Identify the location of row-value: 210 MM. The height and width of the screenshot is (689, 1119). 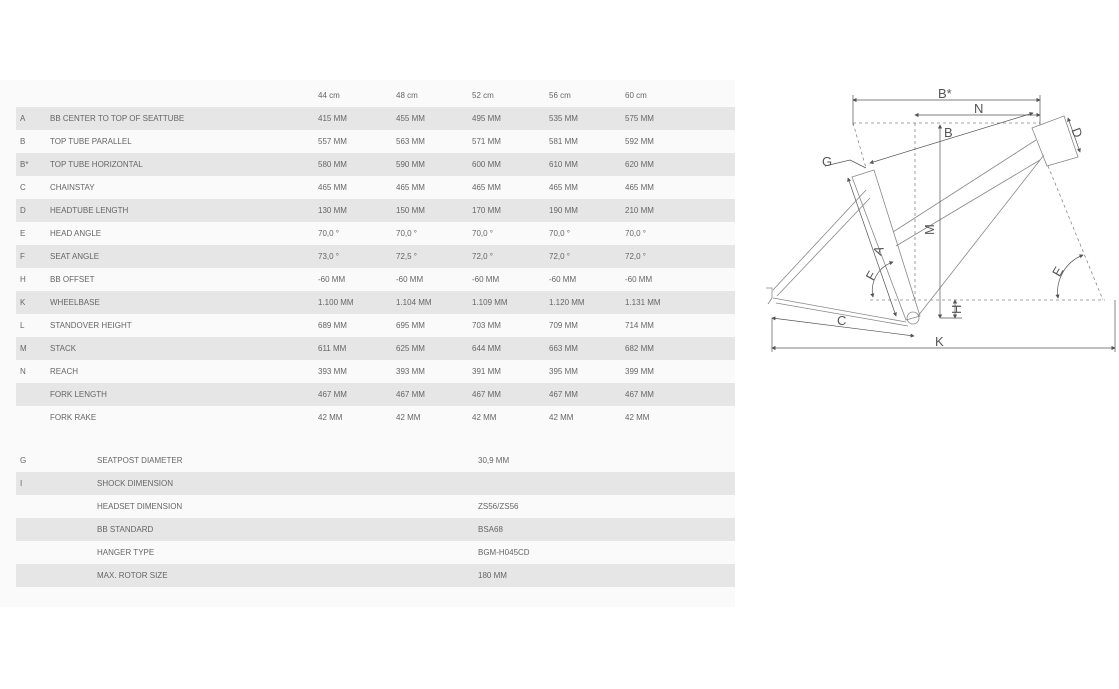
(639, 210).